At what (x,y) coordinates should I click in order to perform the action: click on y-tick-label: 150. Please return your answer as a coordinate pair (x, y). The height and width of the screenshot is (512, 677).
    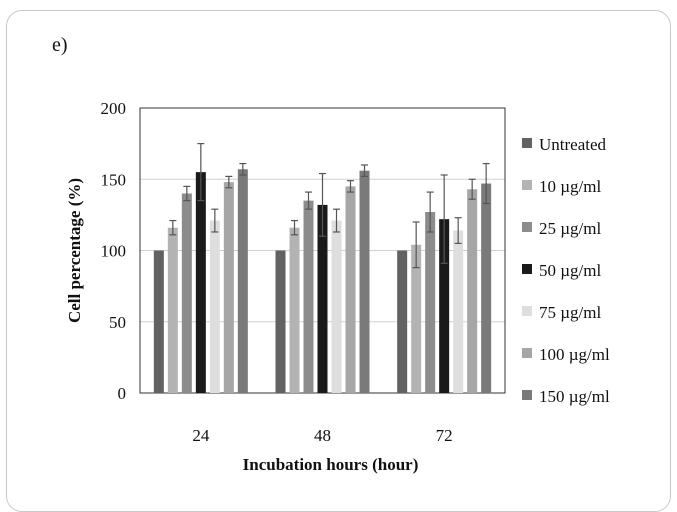
    Looking at the image, I should click on (114, 179).